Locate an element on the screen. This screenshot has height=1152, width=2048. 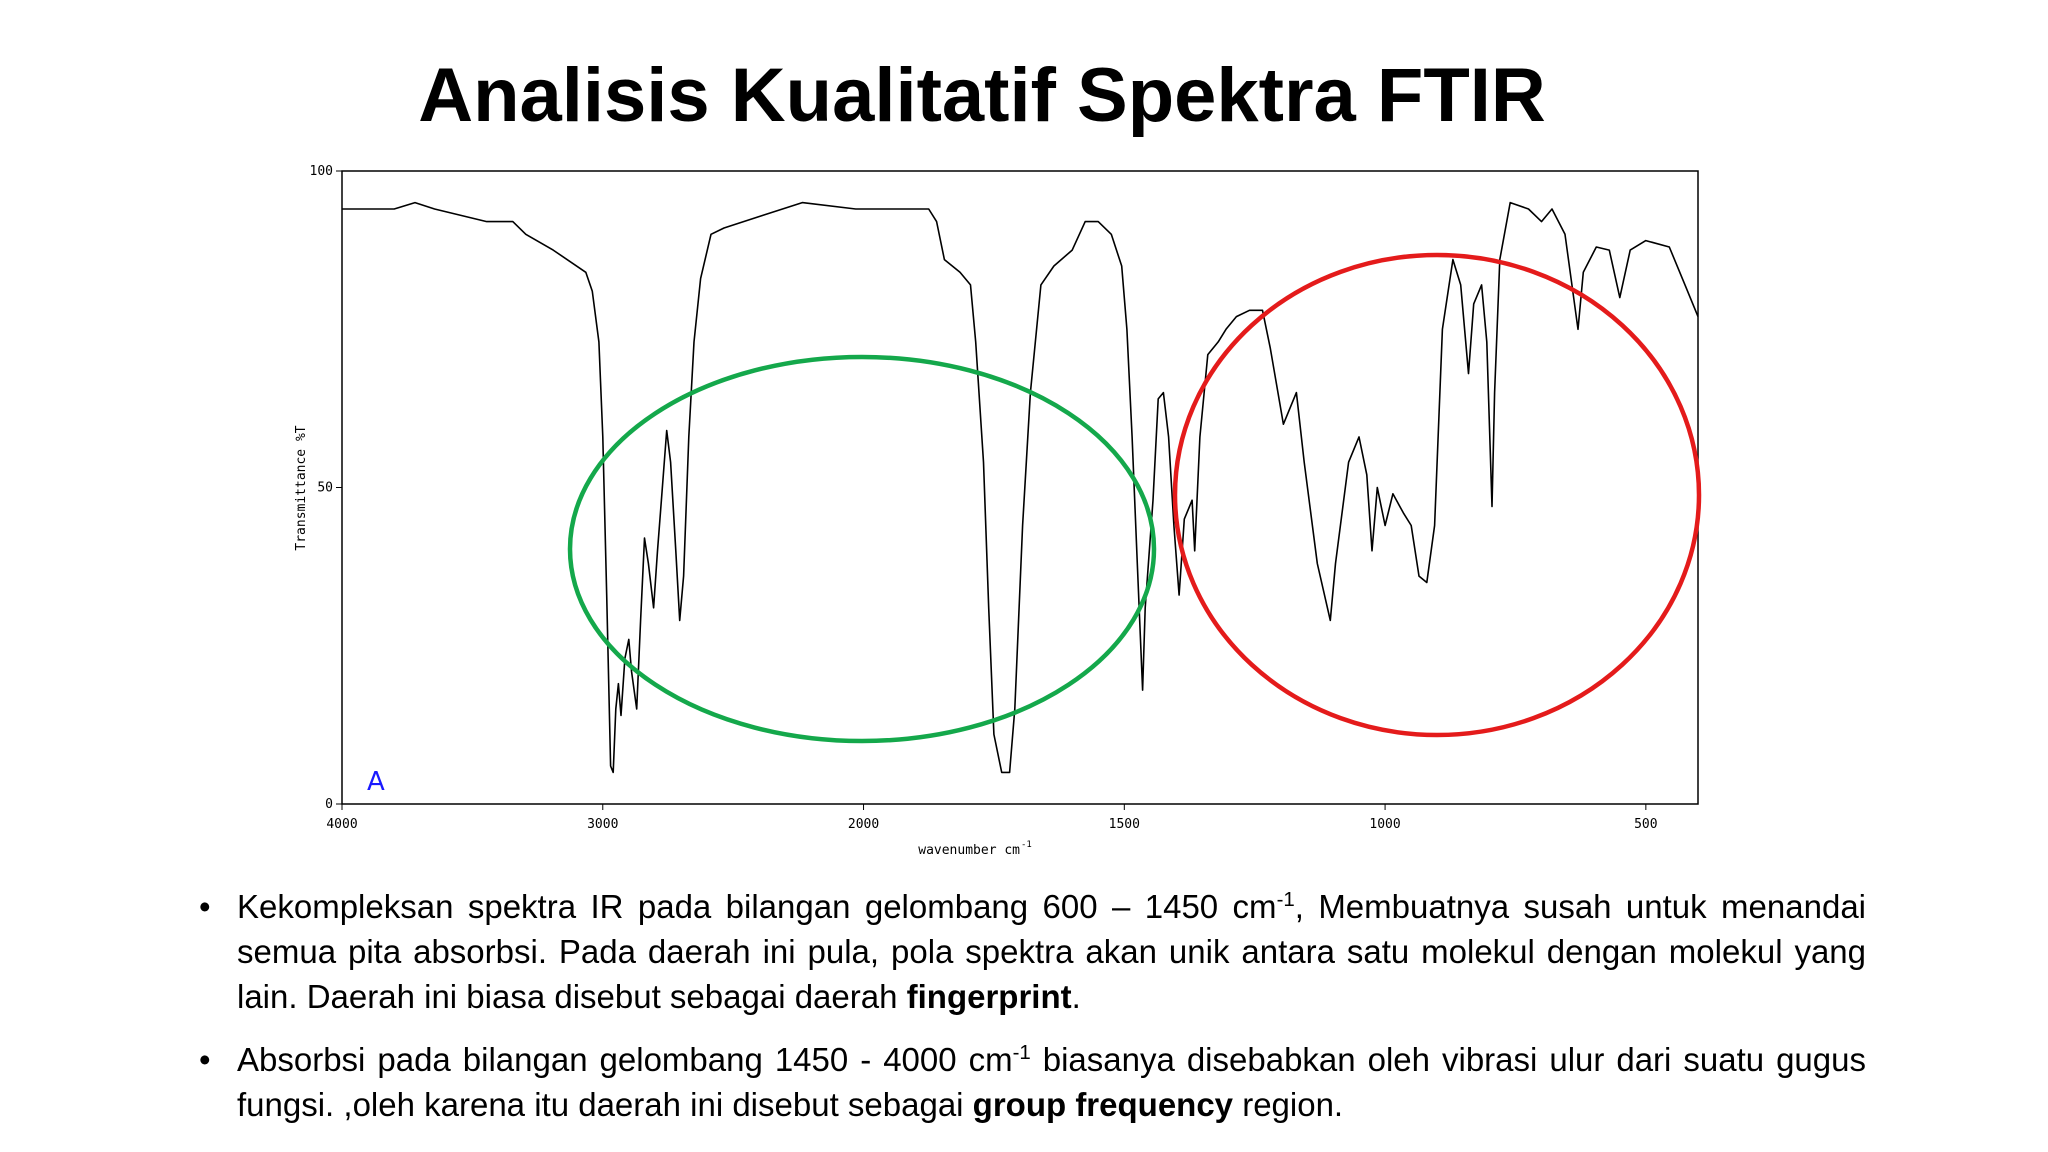
x-tick-label: 2000 is located at coordinates (863, 824).